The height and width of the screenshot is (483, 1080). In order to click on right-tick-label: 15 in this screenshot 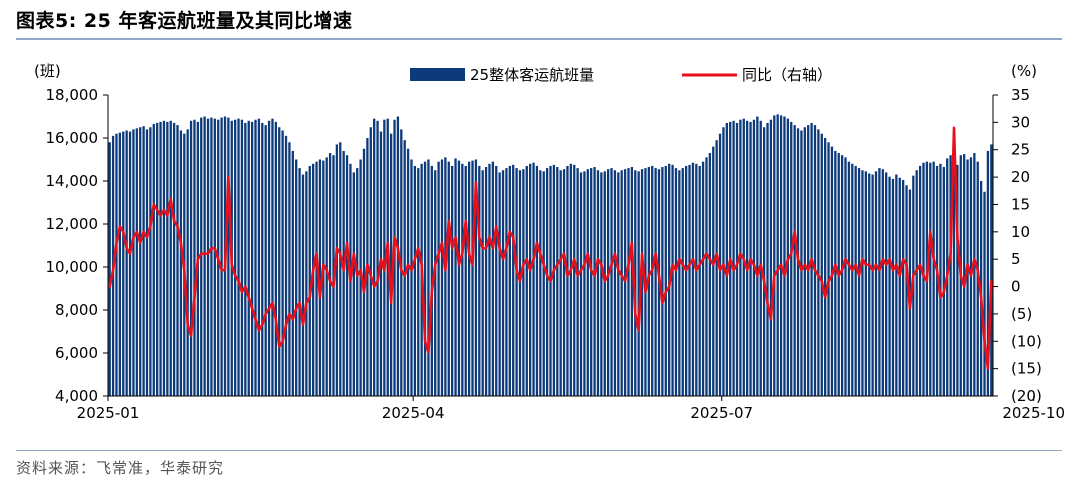, I will do `click(1020, 204)`.